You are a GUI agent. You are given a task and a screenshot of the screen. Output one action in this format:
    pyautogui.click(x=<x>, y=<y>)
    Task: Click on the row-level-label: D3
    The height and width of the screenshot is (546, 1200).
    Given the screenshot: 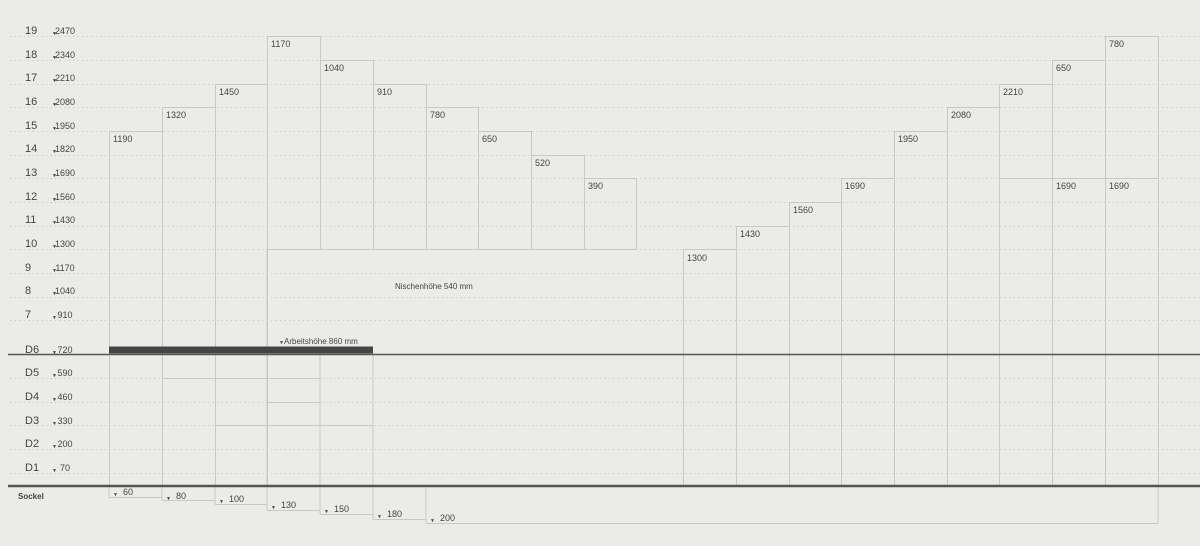 What is the action you would take?
    pyautogui.click(x=32, y=421)
    